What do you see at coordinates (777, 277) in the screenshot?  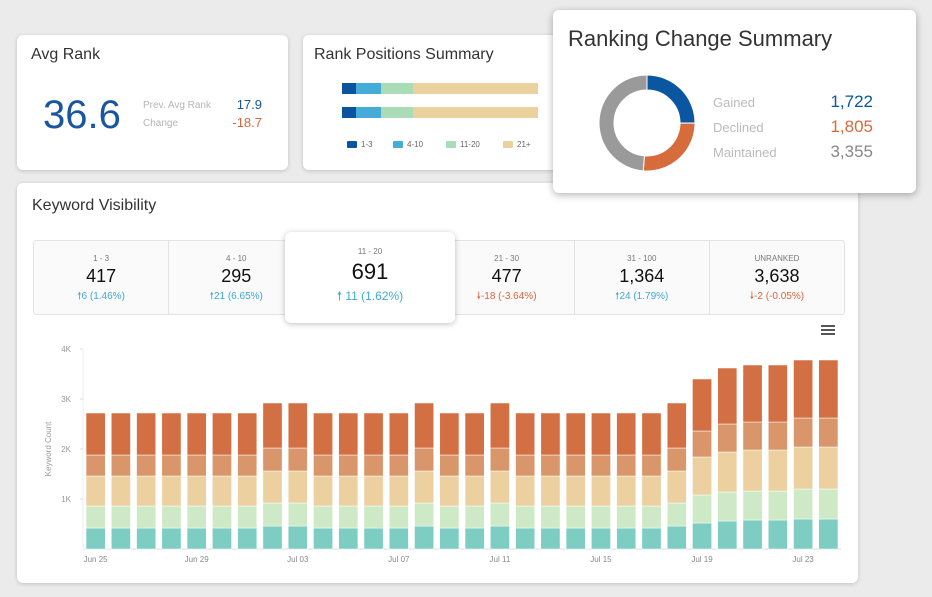 I see `rank-tile: UNRANKED 3,638 🠗-2 (-0.05%)` at bounding box center [777, 277].